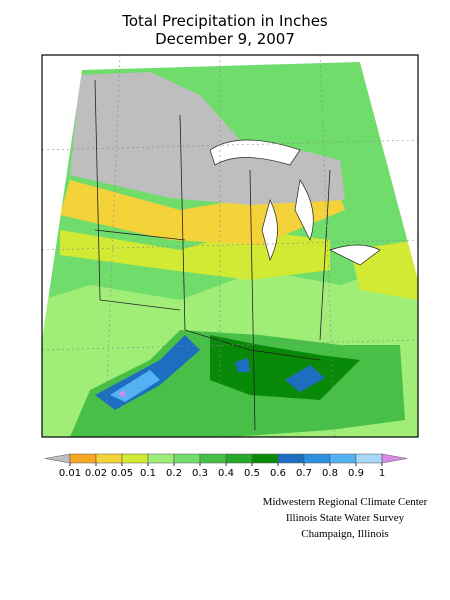 The height and width of the screenshot is (600, 450). I want to click on legend: 0.01 0.02 0.05 0.1 0.2 0.3 0.4 0.5 0.6 0.7 0.8 0.9 1, so click(226, 466).